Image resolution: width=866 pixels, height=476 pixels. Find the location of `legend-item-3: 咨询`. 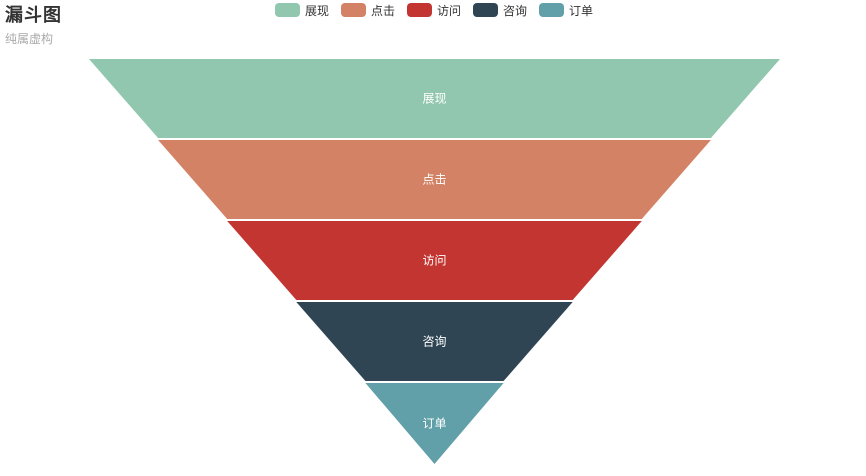

legend-item-3: 咨询 is located at coordinates (500, 10).